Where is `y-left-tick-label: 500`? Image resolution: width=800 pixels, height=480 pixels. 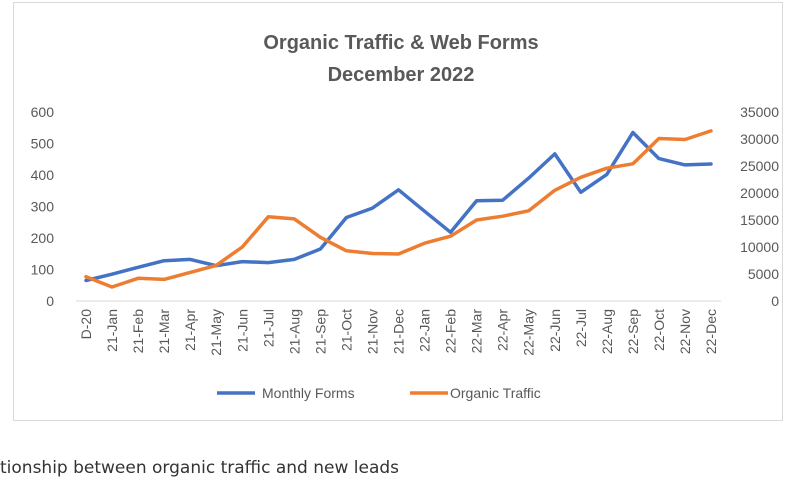 y-left-tick-label: 500 is located at coordinates (43, 144).